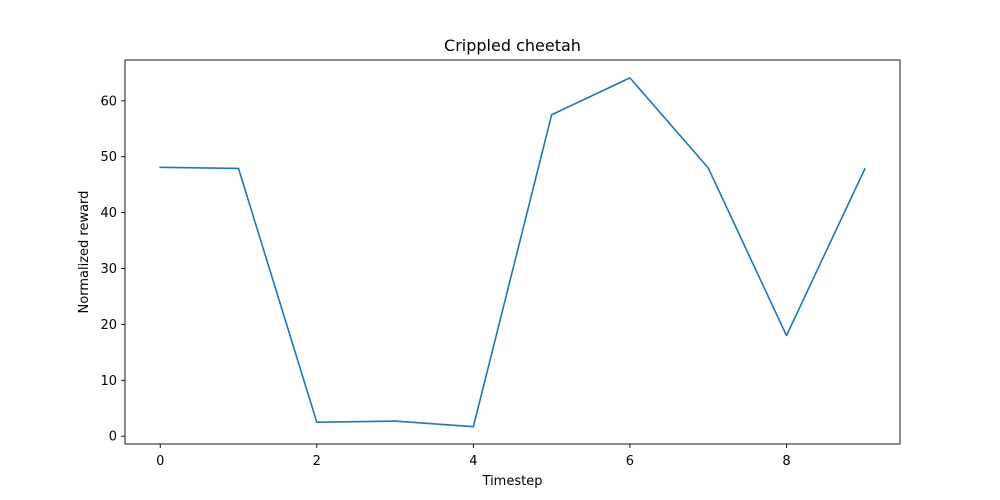  I want to click on x-axis-label: Timestep, so click(512, 481).